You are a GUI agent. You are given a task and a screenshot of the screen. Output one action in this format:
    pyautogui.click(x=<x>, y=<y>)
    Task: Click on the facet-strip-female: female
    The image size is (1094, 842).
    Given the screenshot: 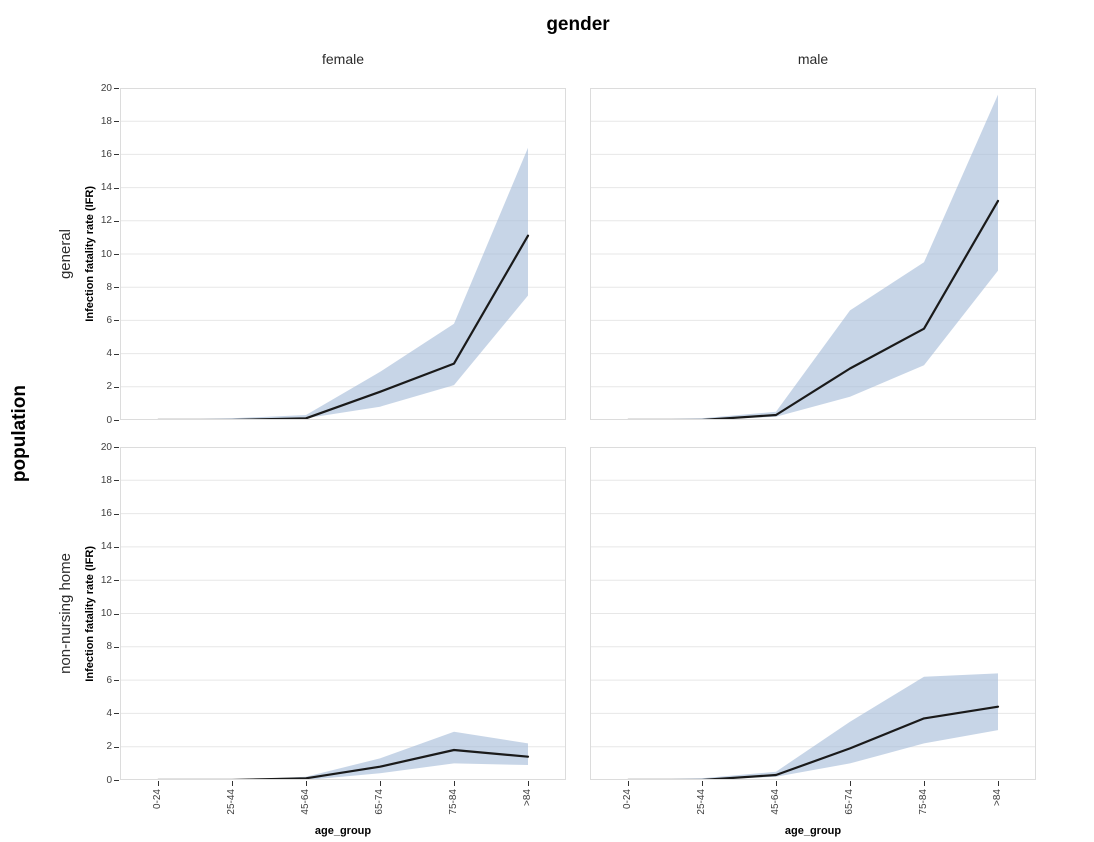 What is the action you would take?
    pyautogui.click(x=343, y=59)
    